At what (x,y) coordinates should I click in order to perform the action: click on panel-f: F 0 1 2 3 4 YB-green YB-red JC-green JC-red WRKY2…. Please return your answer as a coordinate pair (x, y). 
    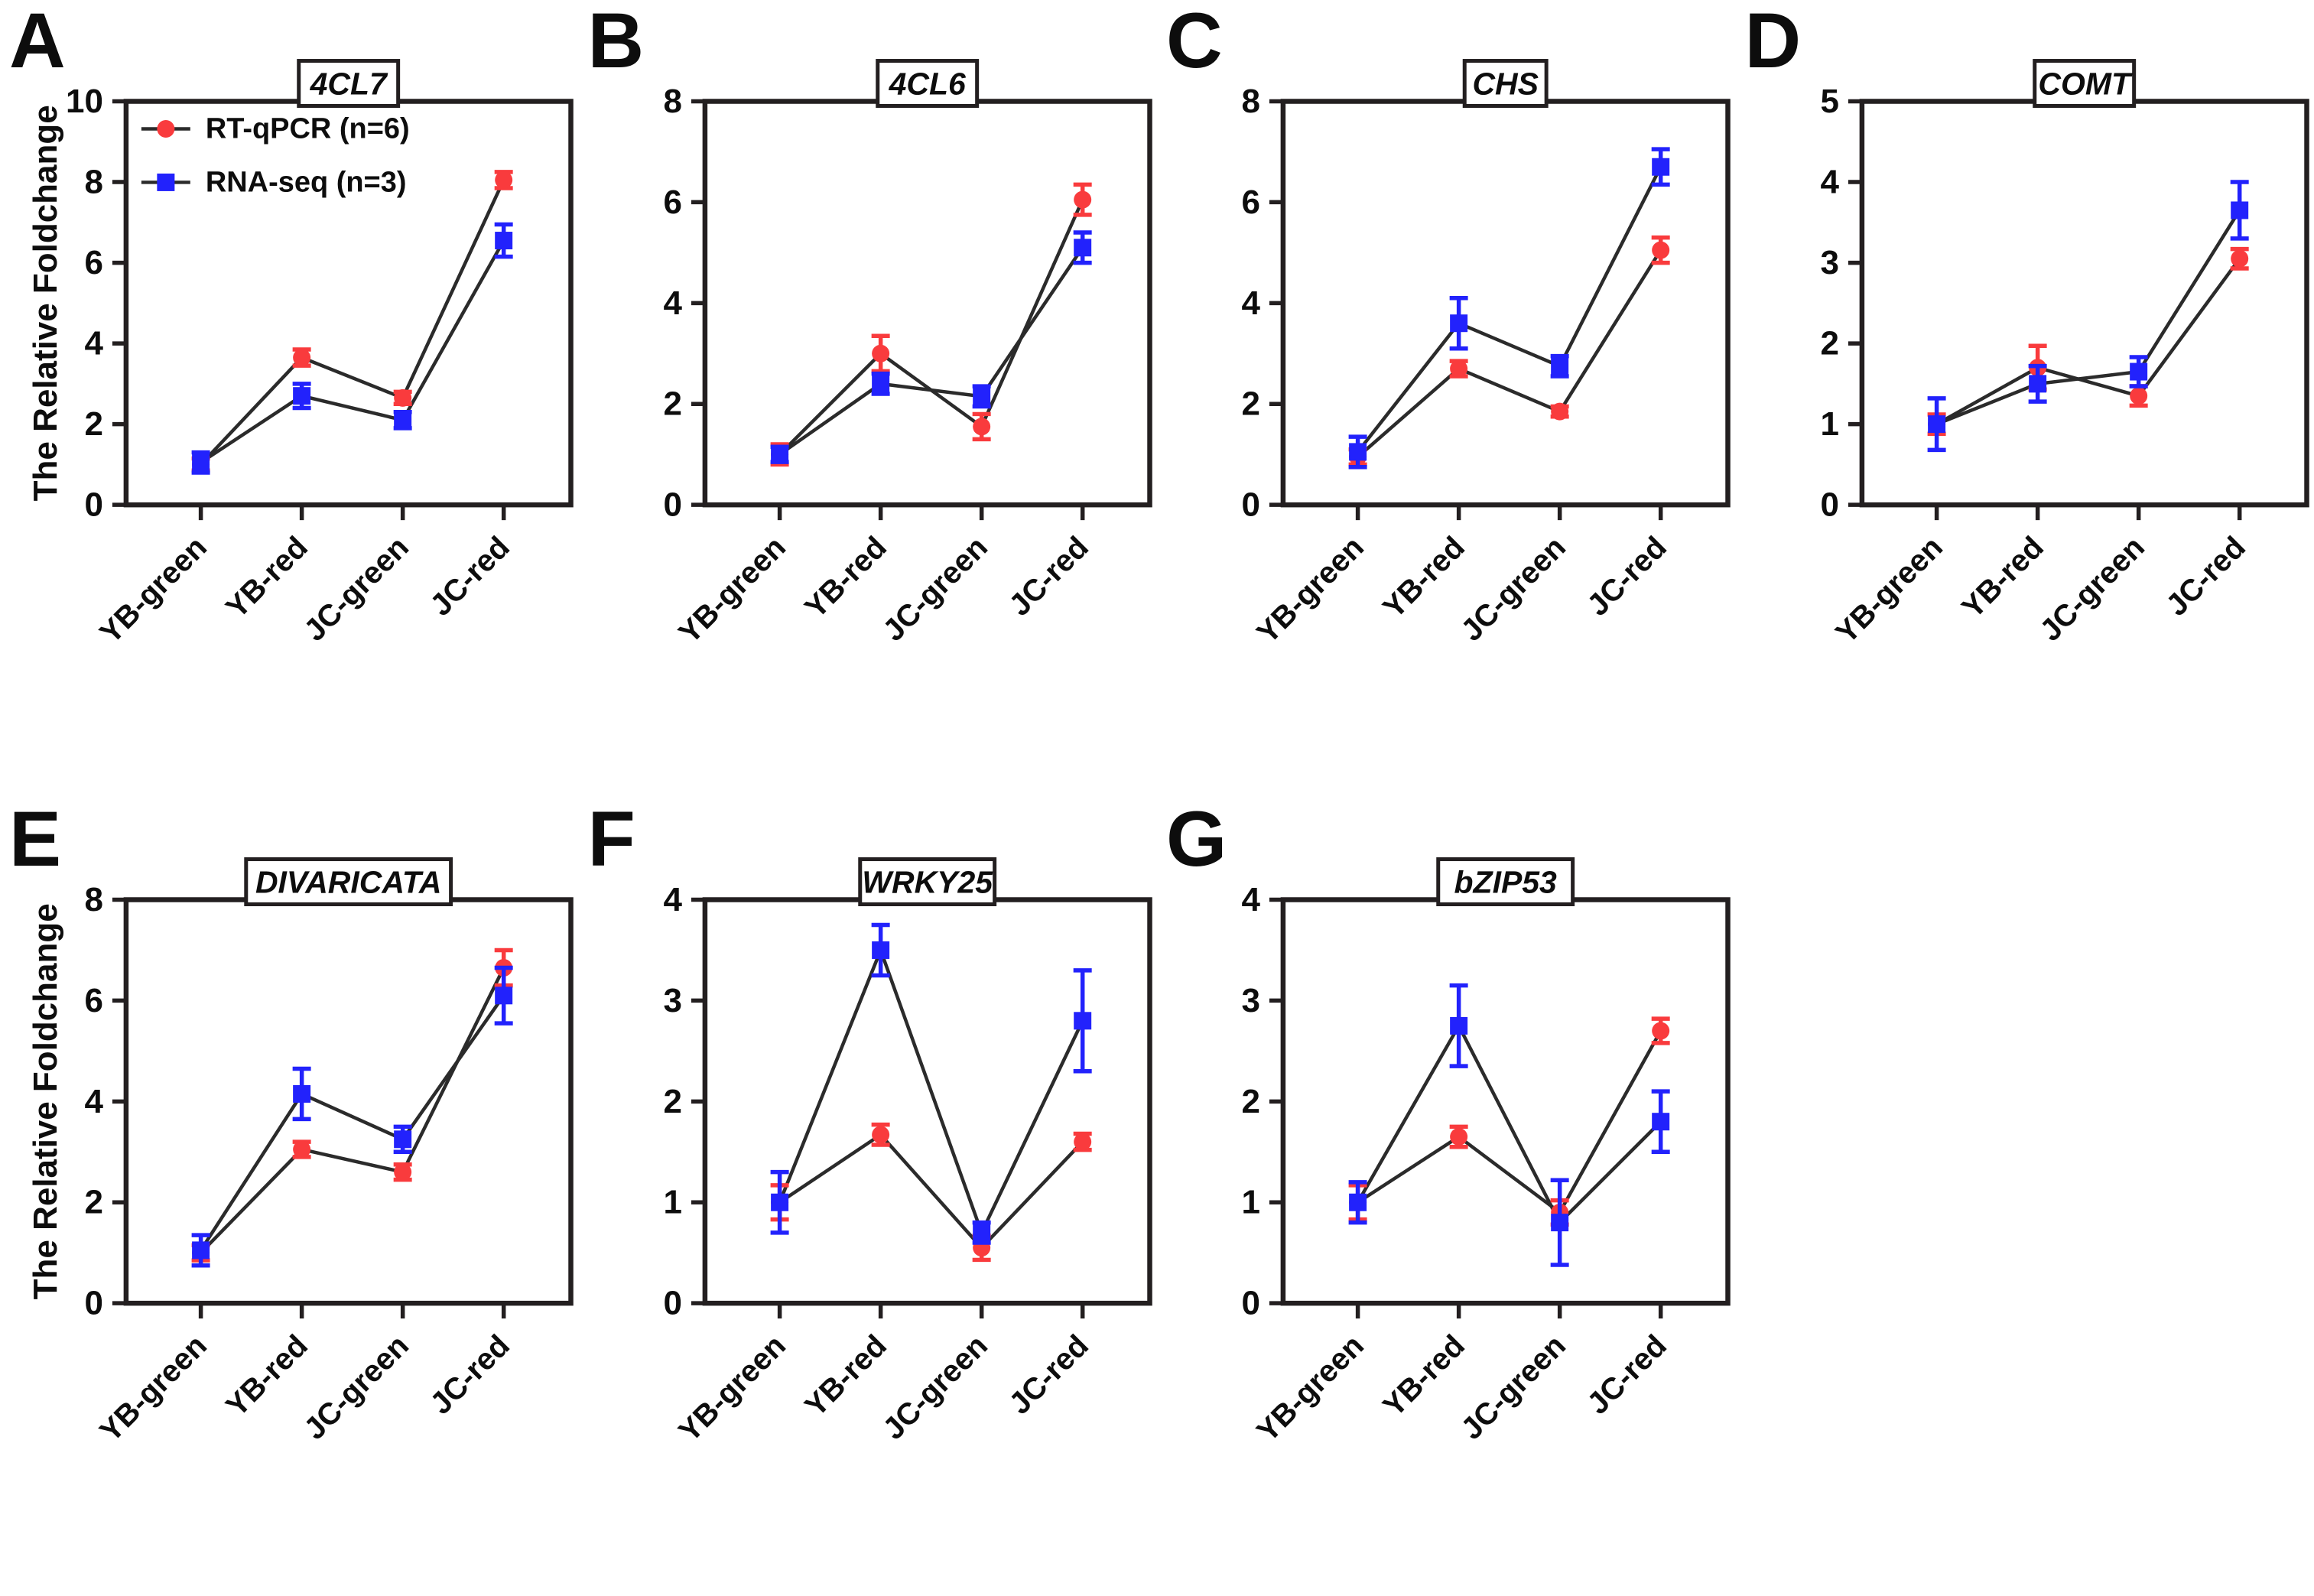
    Looking at the image, I should click on (868, 1197).